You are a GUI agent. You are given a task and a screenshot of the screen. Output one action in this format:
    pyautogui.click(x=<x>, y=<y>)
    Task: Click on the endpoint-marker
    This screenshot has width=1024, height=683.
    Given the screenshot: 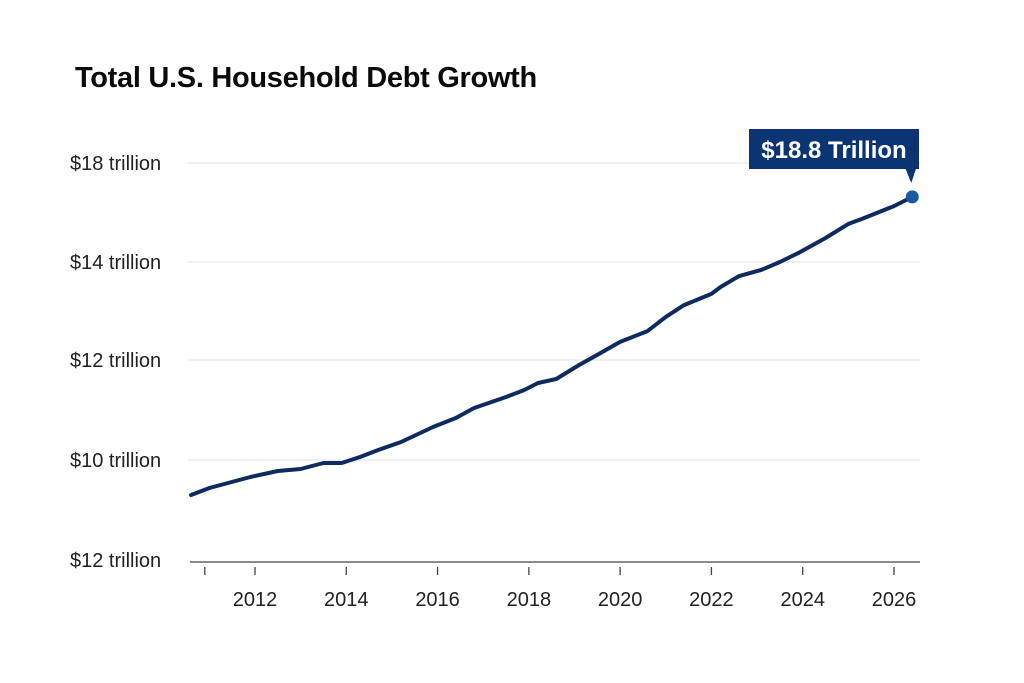 What is the action you would take?
    pyautogui.click(x=912, y=197)
    